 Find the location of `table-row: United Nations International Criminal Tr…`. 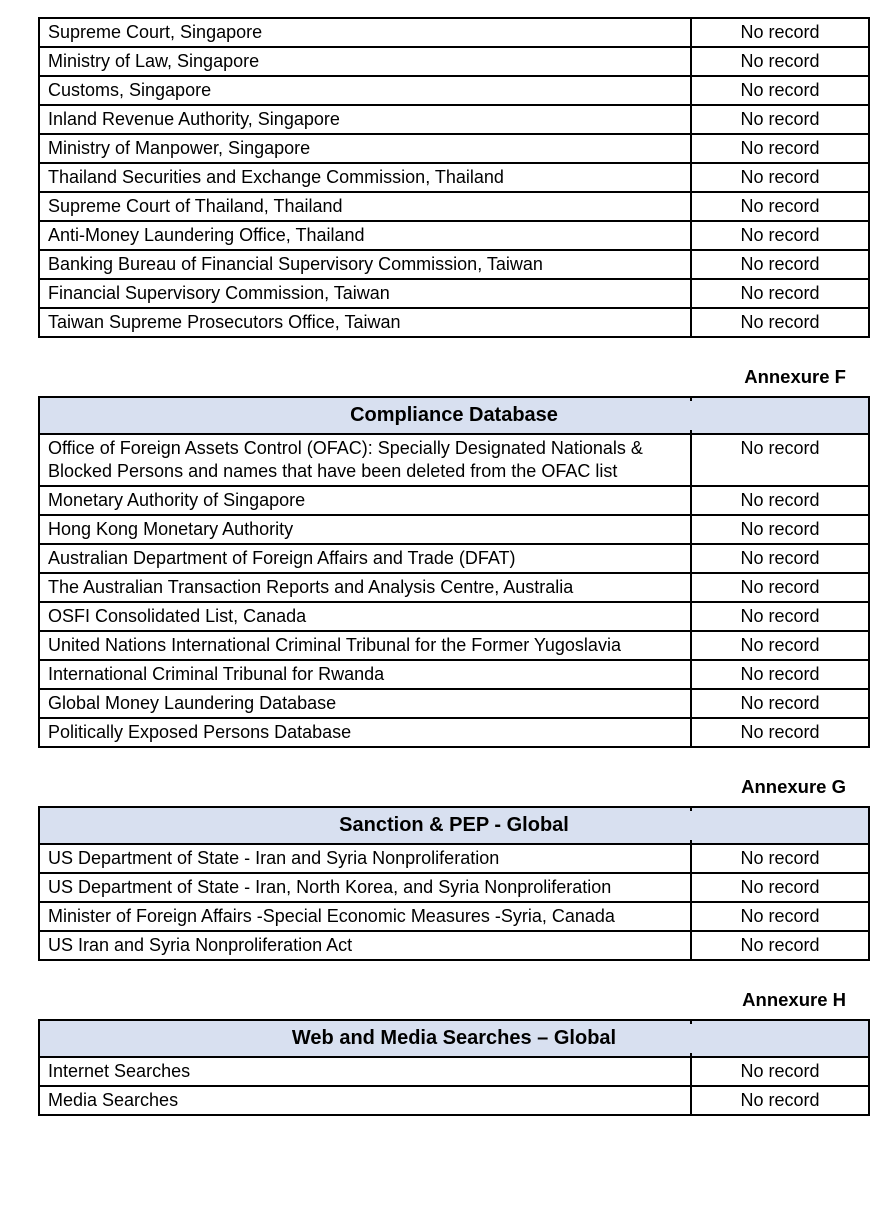

table-row: United Nations International Criminal Tr… is located at coordinates (454, 645).